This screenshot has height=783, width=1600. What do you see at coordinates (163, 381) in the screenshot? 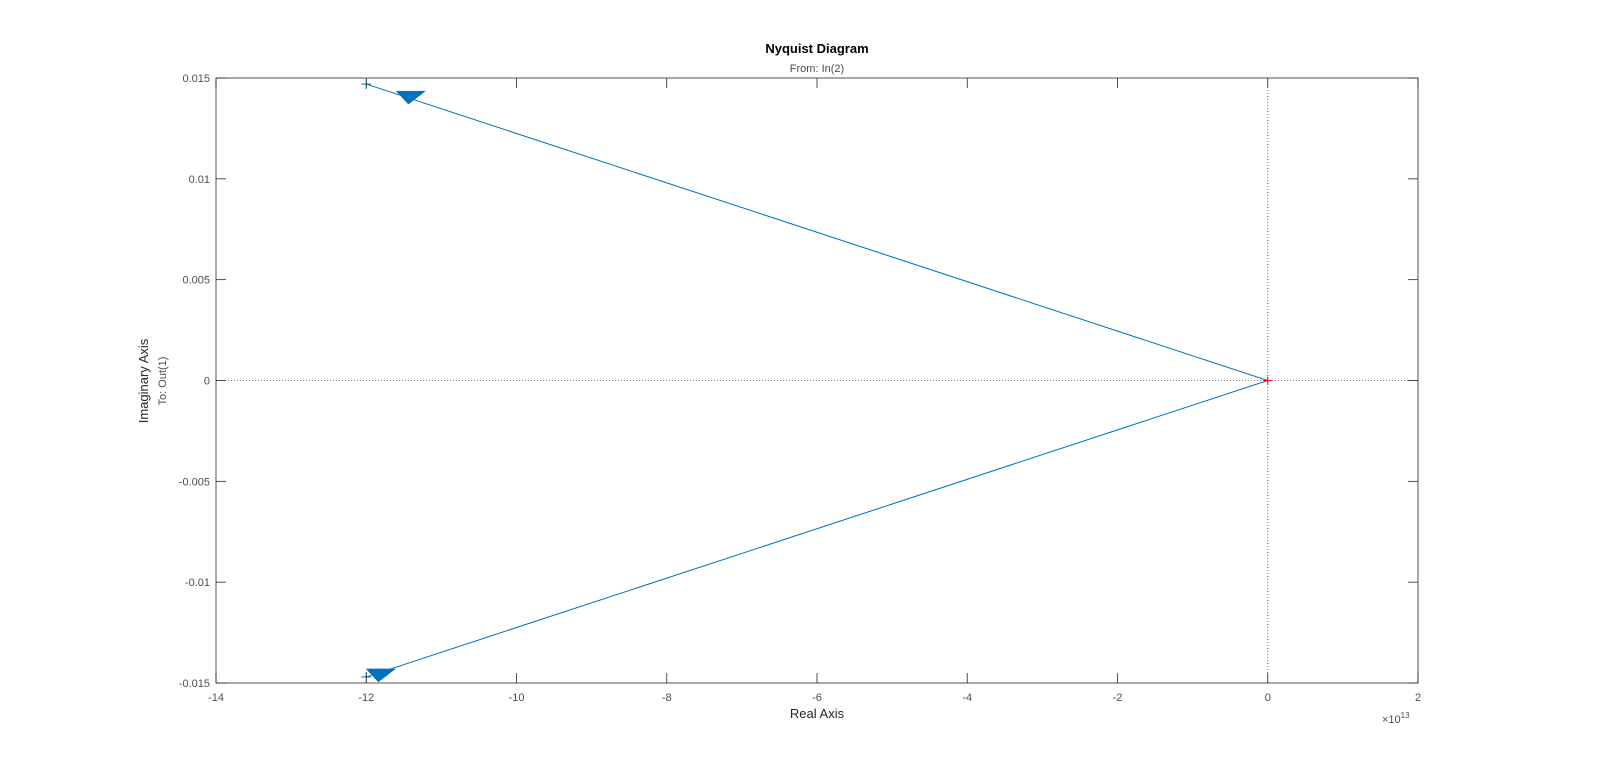
I see `y-axis-sublabel: To: Out(1)` at bounding box center [163, 381].